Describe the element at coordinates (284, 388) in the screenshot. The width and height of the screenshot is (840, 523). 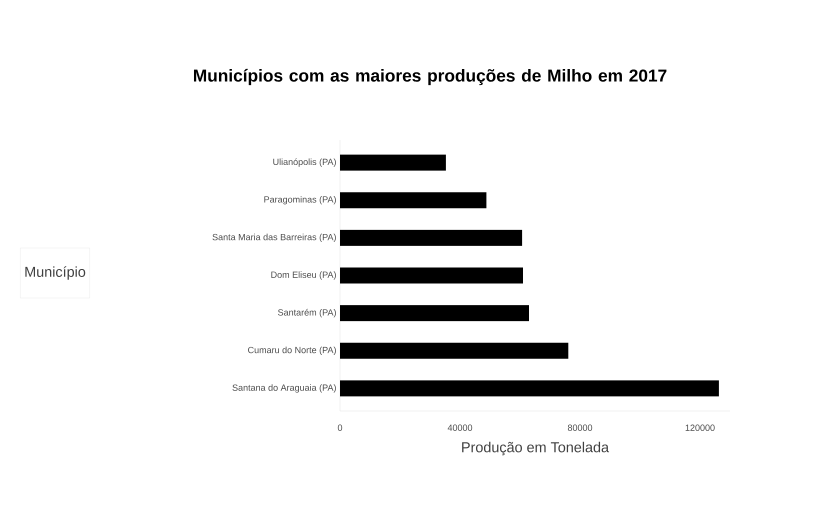
I see `y-tick-label: Santana do Araguaia (PA)` at that location.